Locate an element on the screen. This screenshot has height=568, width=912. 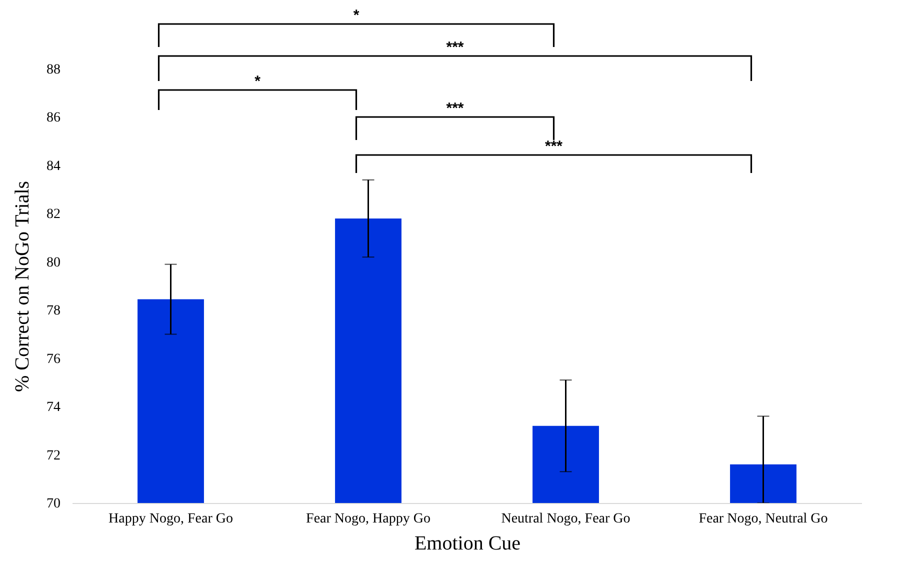
y-tick-label: 88 is located at coordinates (53, 70).